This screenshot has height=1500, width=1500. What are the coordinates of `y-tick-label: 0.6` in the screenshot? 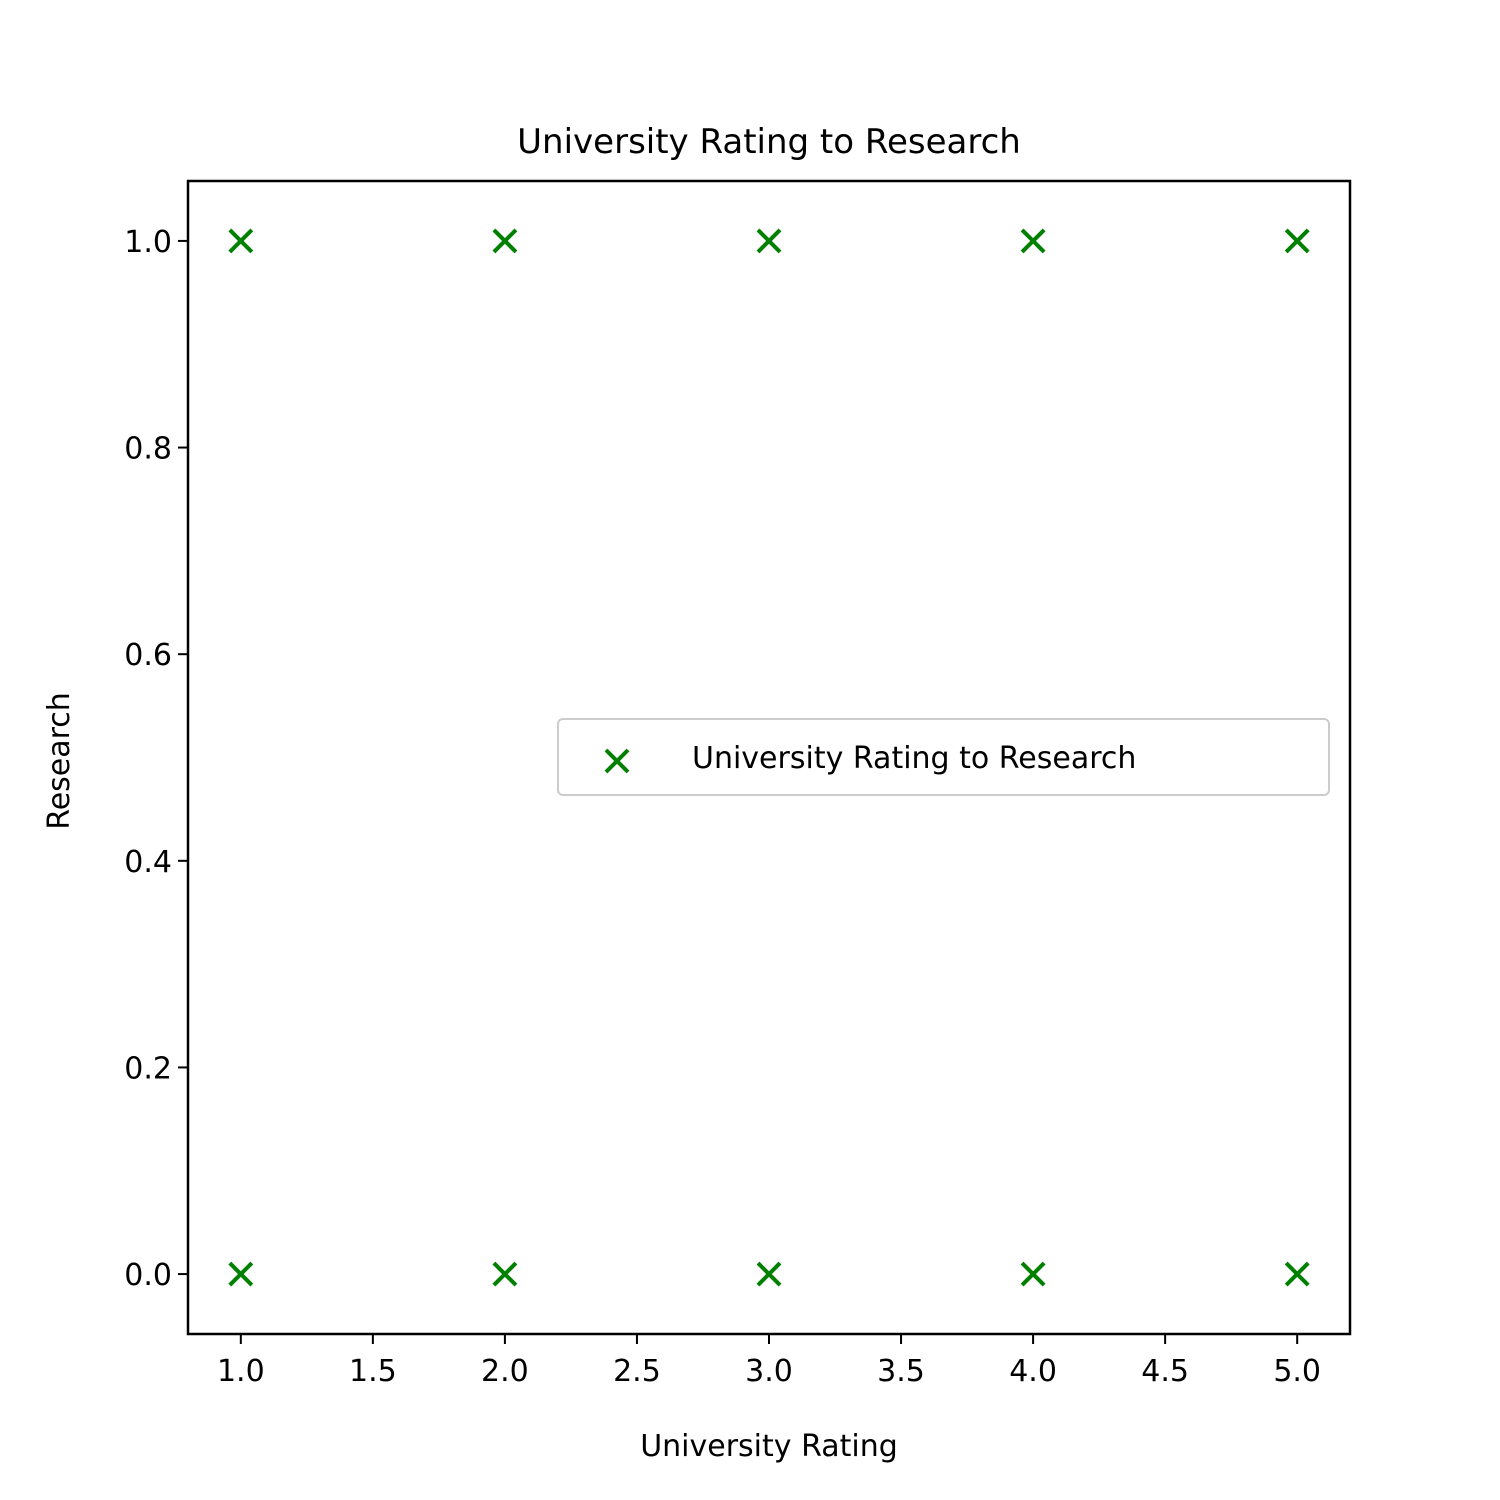 It's located at (148, 655).